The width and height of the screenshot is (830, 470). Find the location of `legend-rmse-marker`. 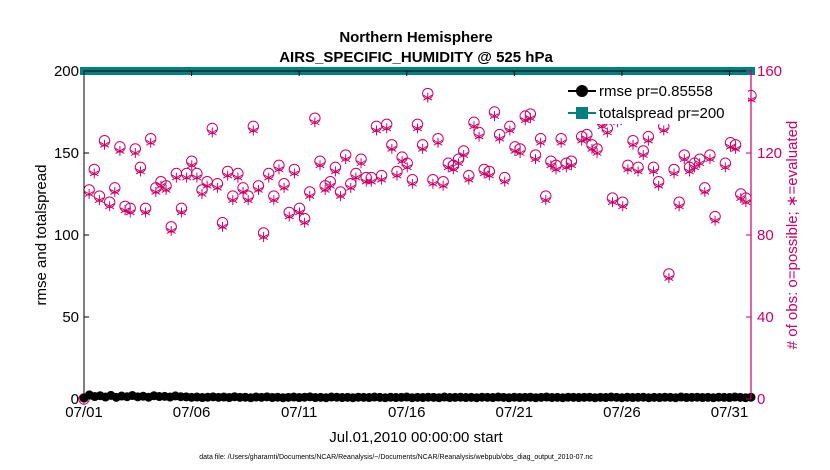

legend-rmse-marker is located at coordinates (582, 91).